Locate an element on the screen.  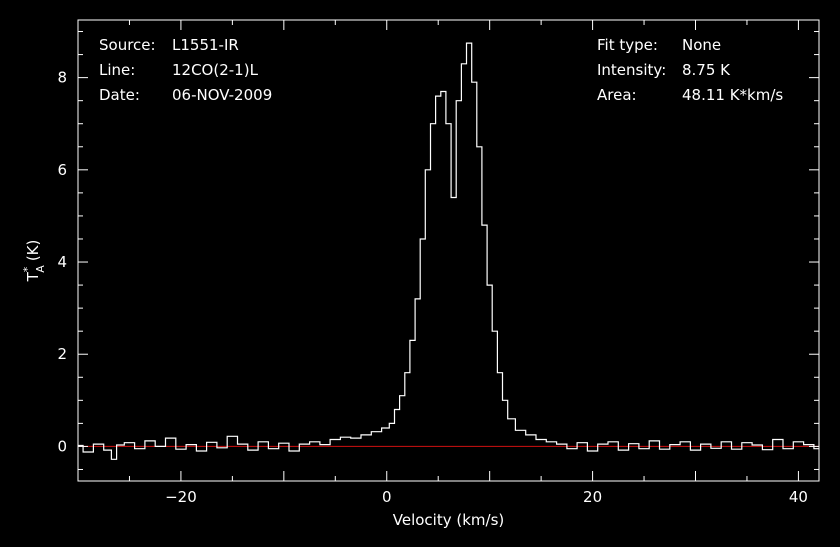
annotation-value: 12CO(2-1)L is located at coordinates (215, 70).